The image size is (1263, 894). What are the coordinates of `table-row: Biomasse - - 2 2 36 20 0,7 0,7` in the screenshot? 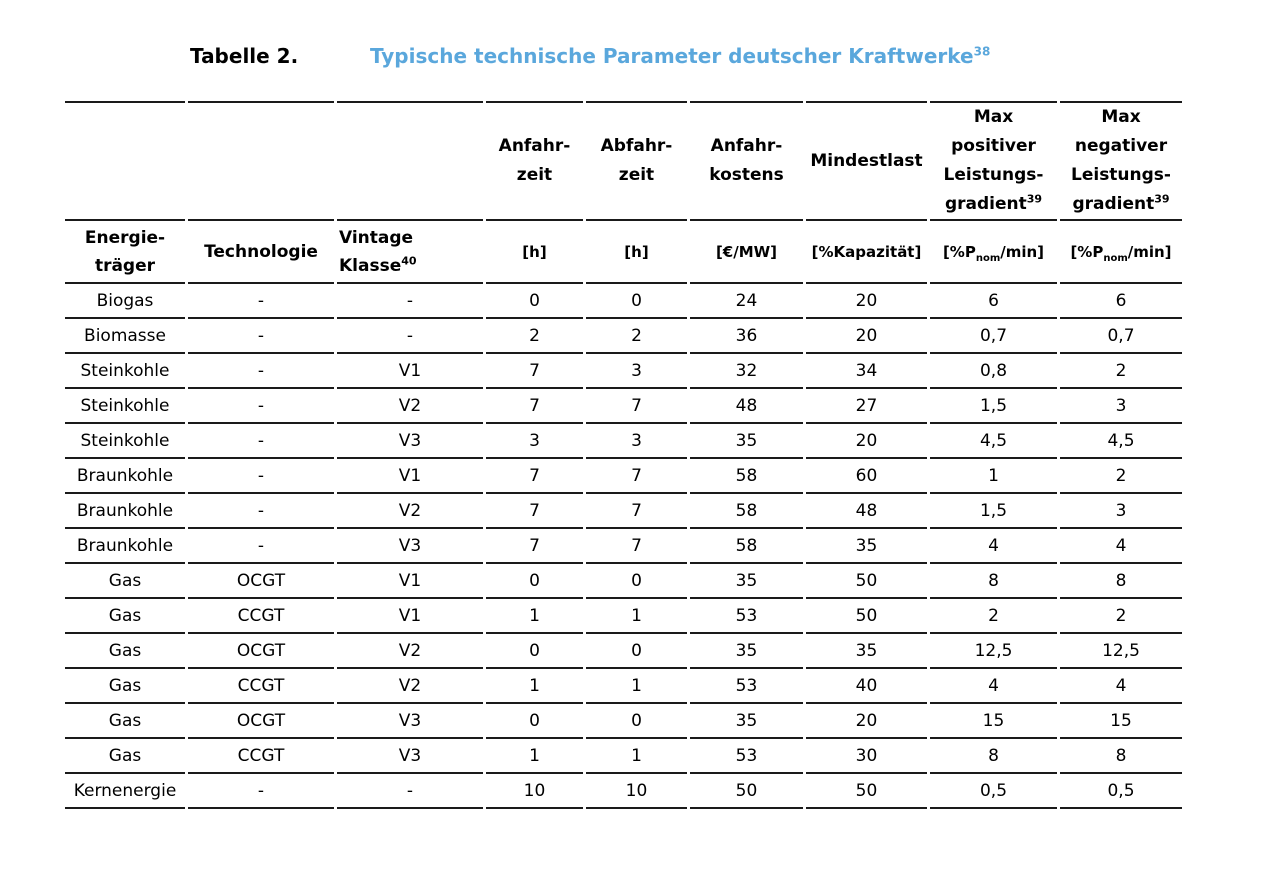 It's located at (623, 336).